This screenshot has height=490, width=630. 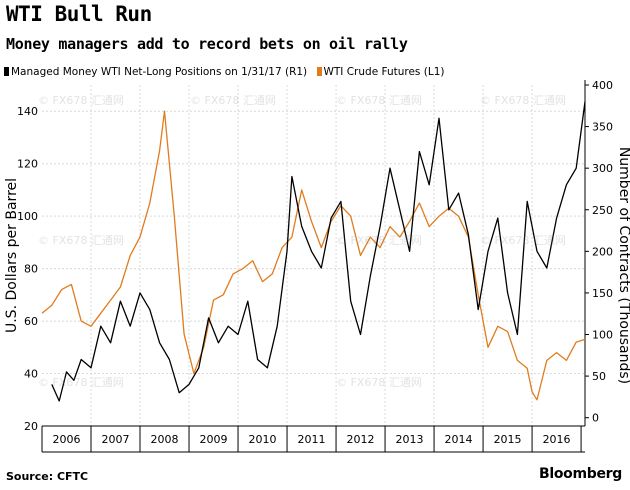 I want to click on legend-label-wti-futures: WTI Crude Futures (L1), so click(x=384, y=72).